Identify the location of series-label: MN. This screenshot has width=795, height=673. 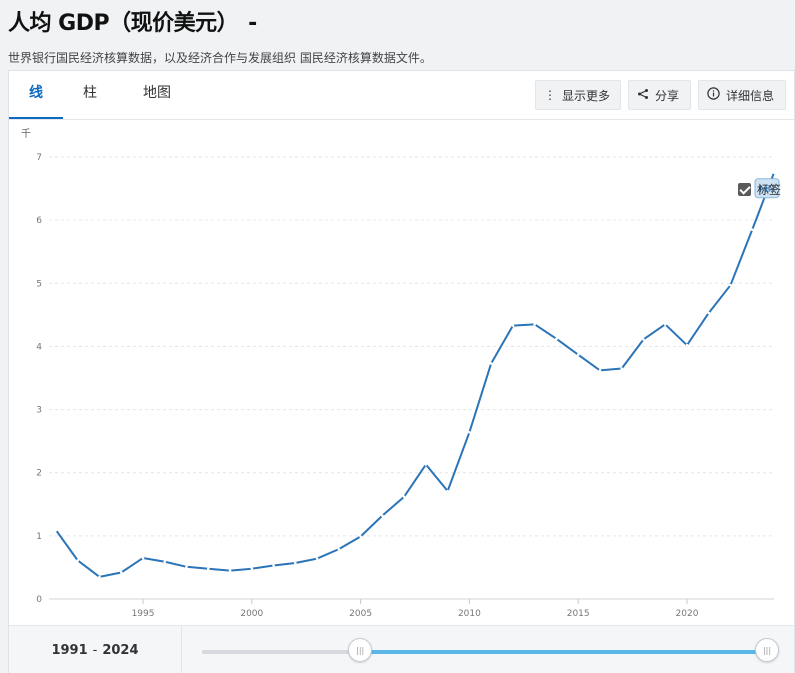
(767, 189).